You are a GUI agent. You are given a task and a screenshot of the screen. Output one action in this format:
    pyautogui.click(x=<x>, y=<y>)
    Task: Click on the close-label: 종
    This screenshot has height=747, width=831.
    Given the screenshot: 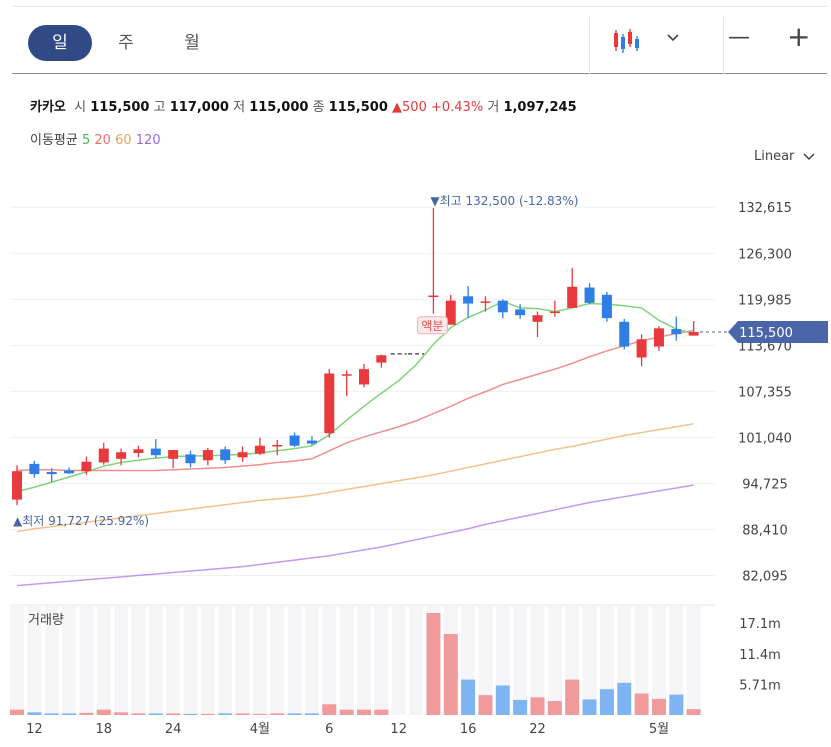 What is the action you would take?
    pyautogui.click(x=318, y=107)
    